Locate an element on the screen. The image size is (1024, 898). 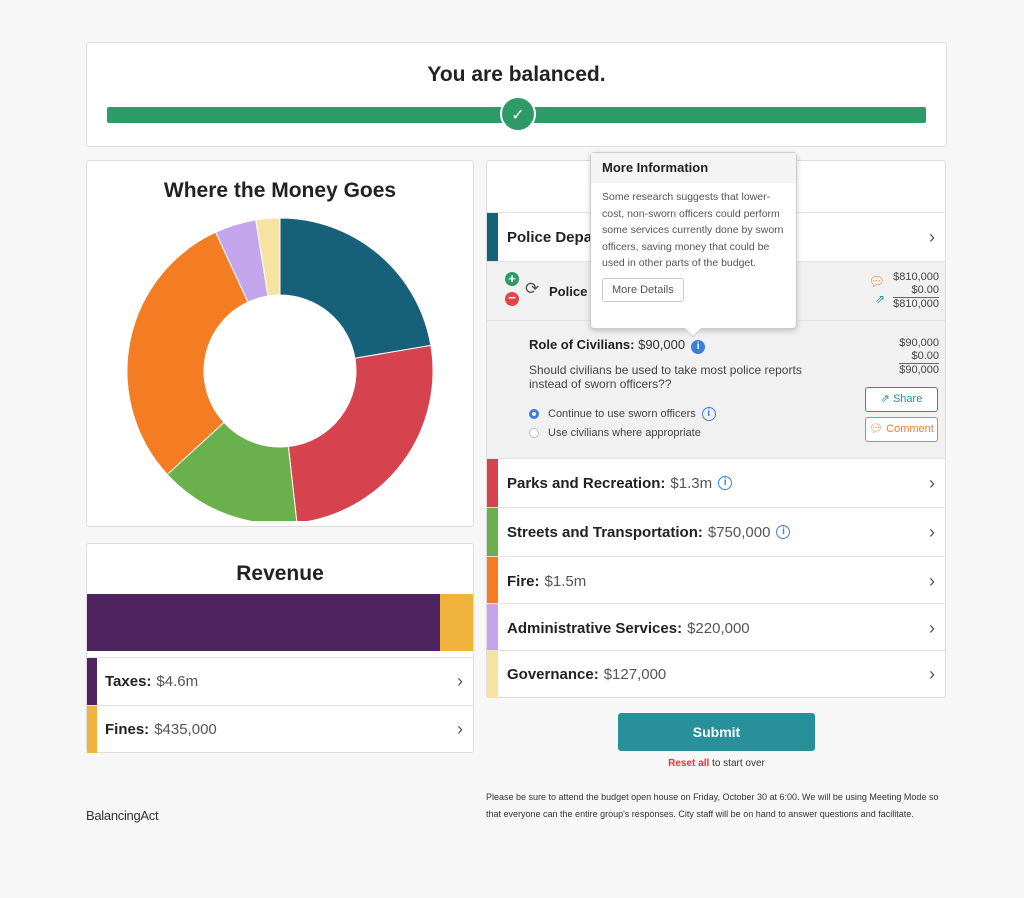
revenue-title: Revenue is located at coordinates (280, 573).